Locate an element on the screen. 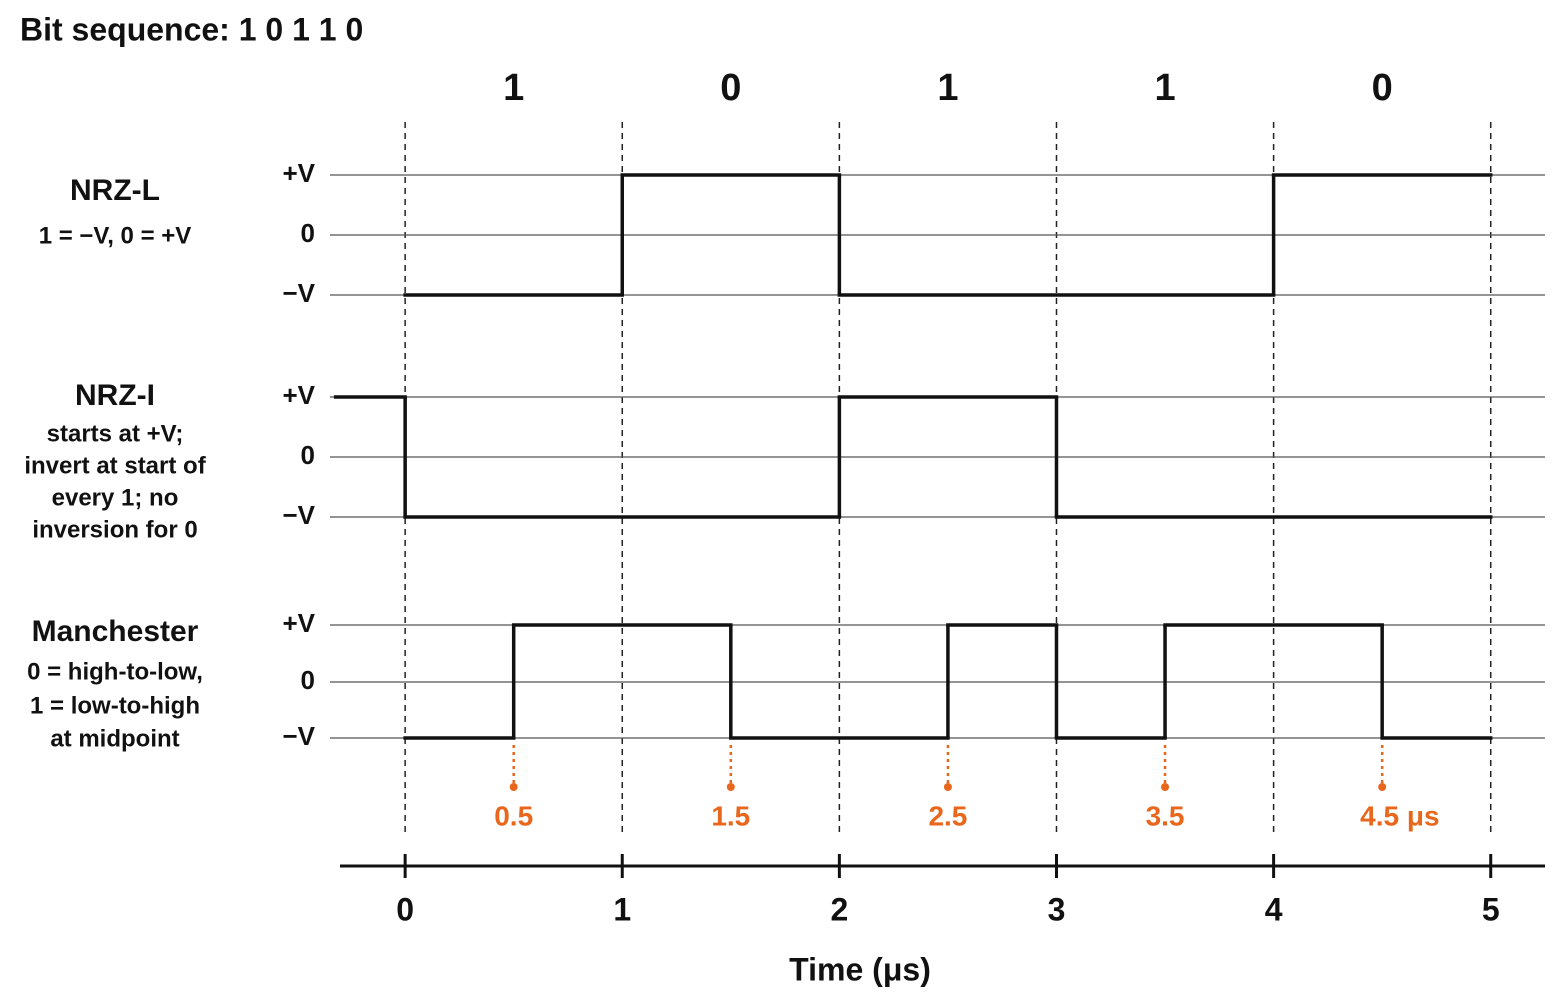 The width and height of the screenshot is (1564, 1006). x-tick-label: 1 is located at coordinates (622, 909).